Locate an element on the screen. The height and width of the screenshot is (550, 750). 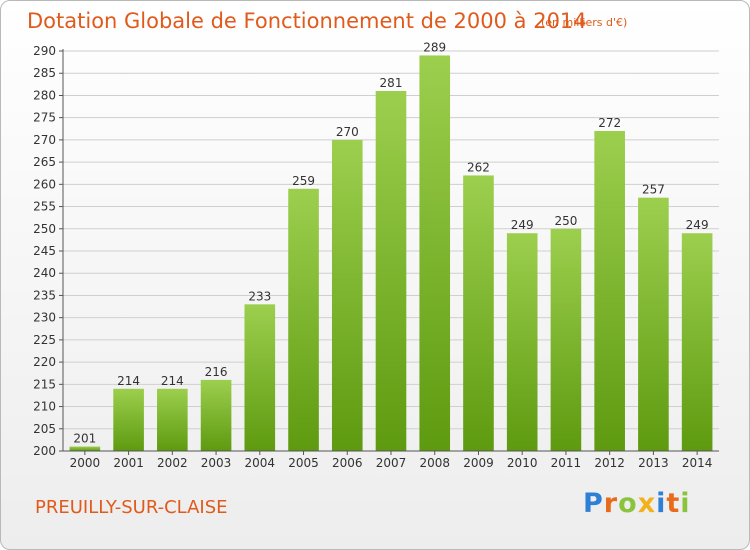
y-tick-label: 285 is located at coordinates (44, 73).